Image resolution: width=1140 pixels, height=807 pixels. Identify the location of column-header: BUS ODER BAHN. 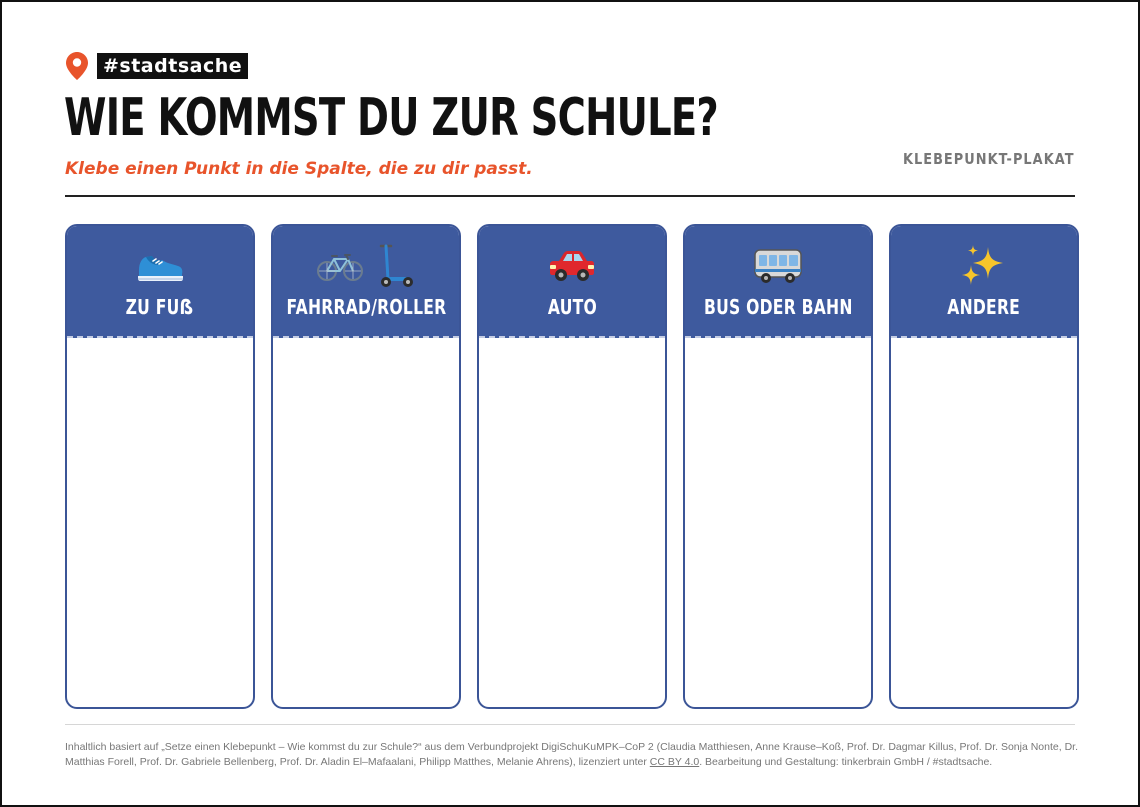
(778, 282).